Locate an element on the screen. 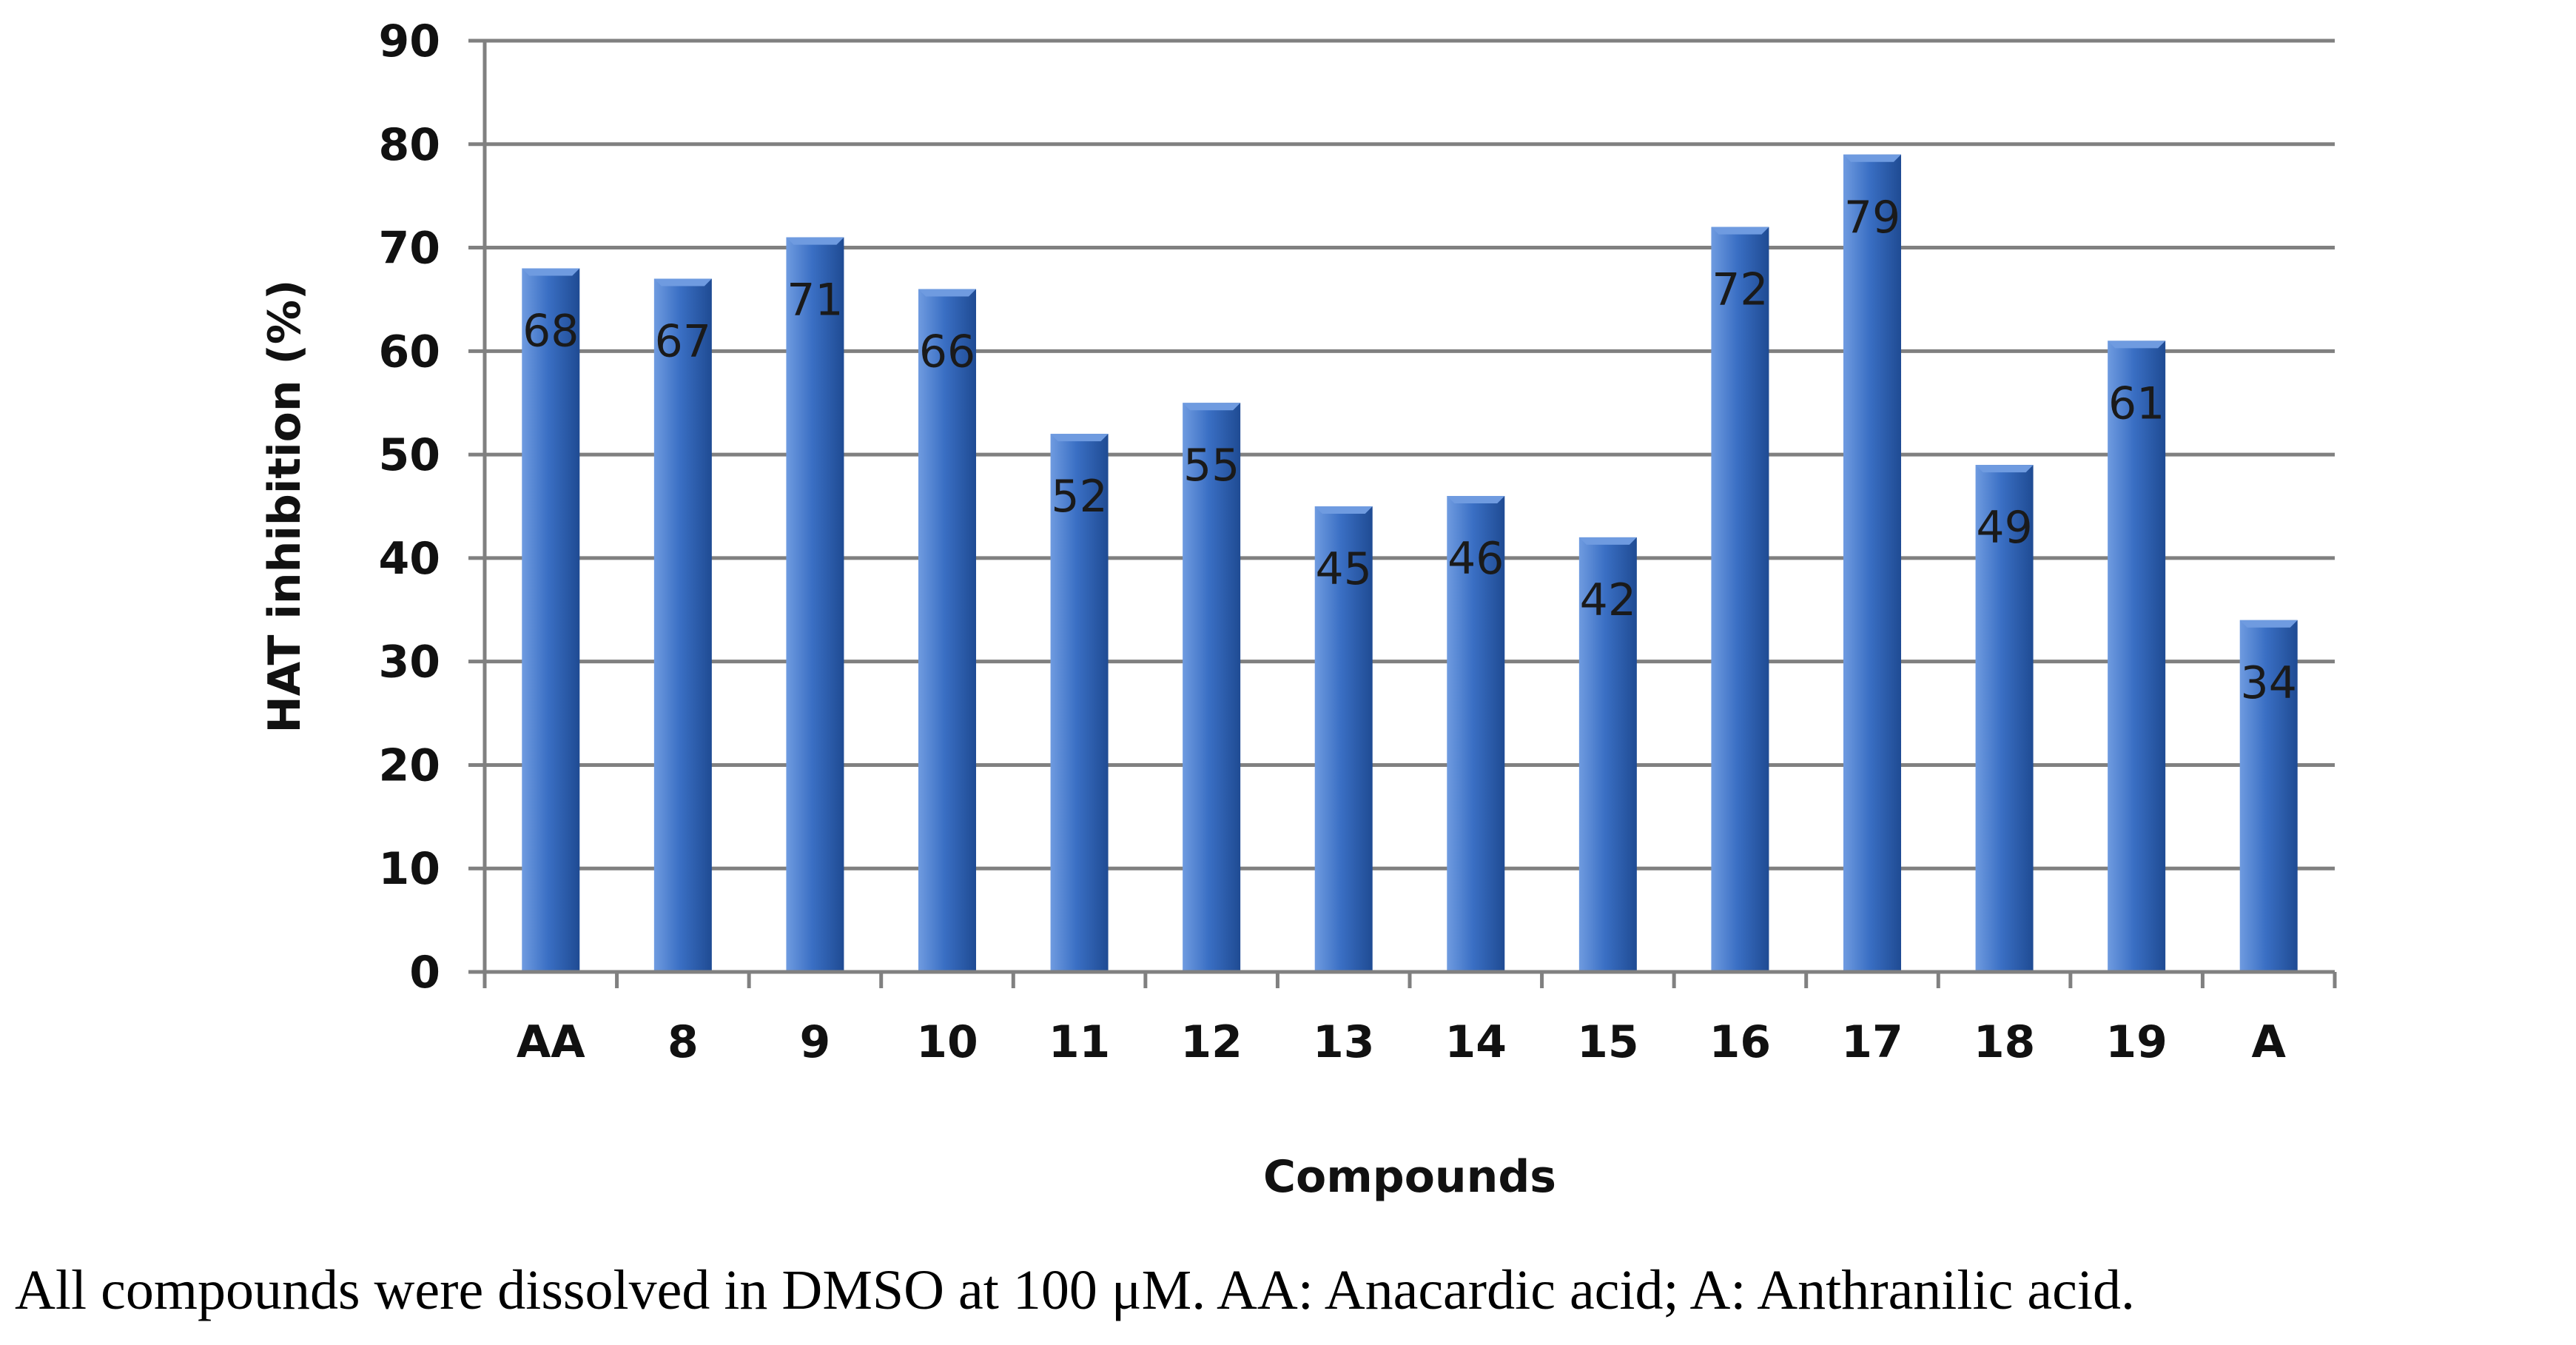  x-tick-label: 19 is located at coordinates (2136, 1042).